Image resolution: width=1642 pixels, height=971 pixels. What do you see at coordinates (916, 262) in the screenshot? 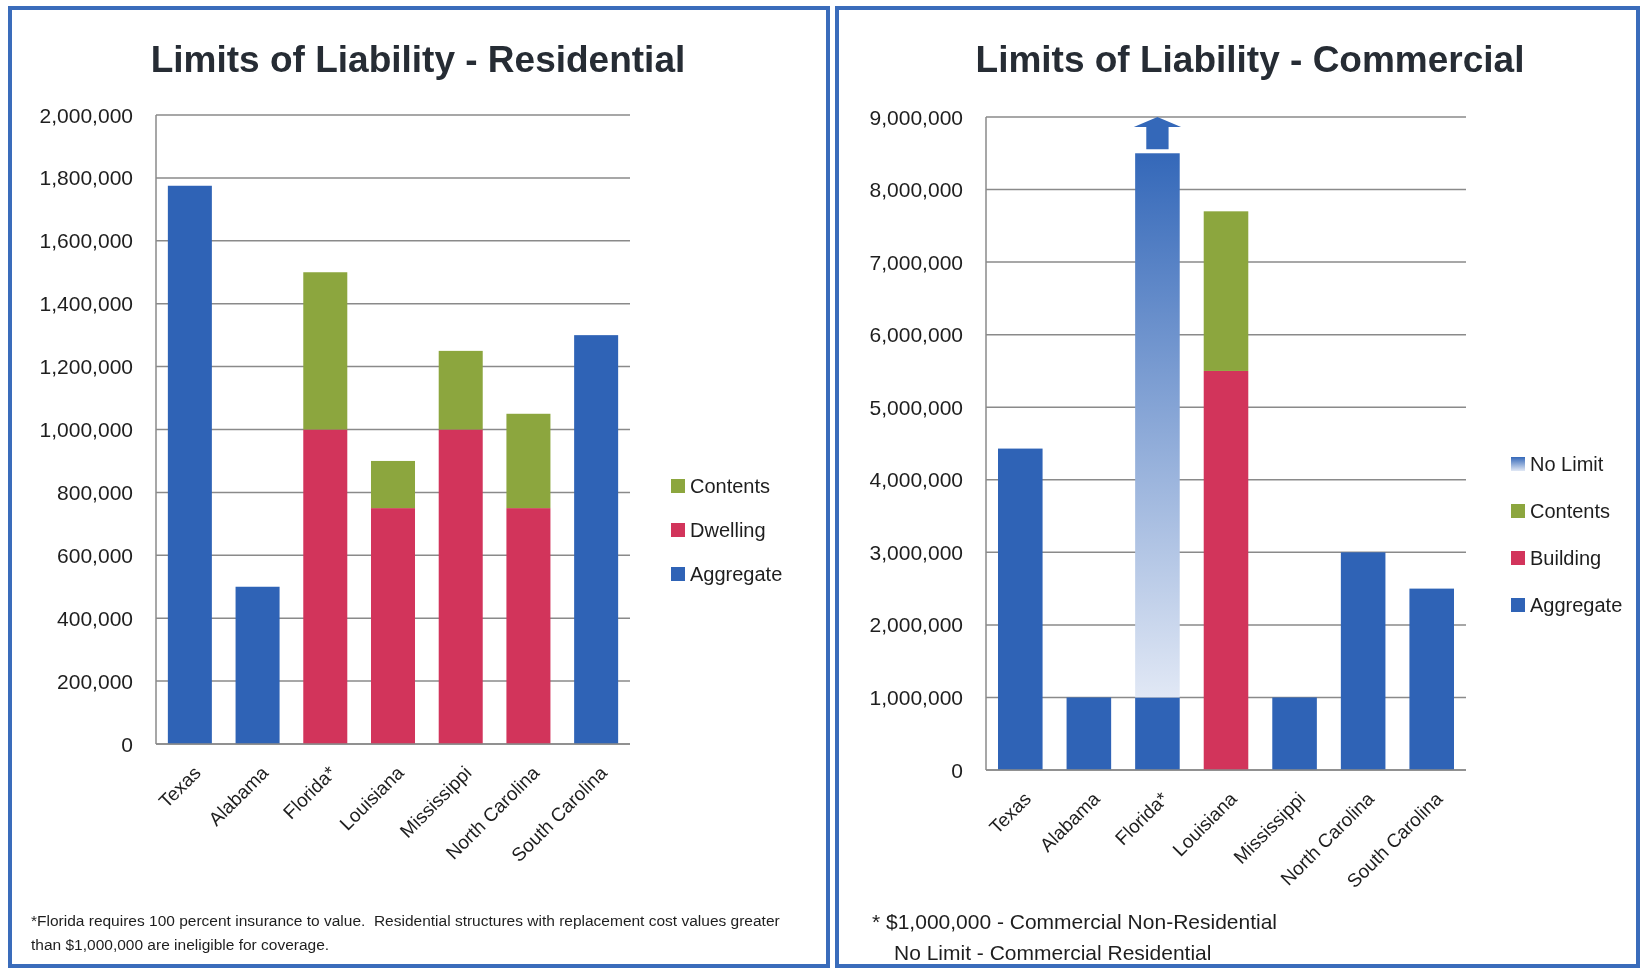
I see `y-tick-label: 7,000,000` at bounding box center [916, 262].